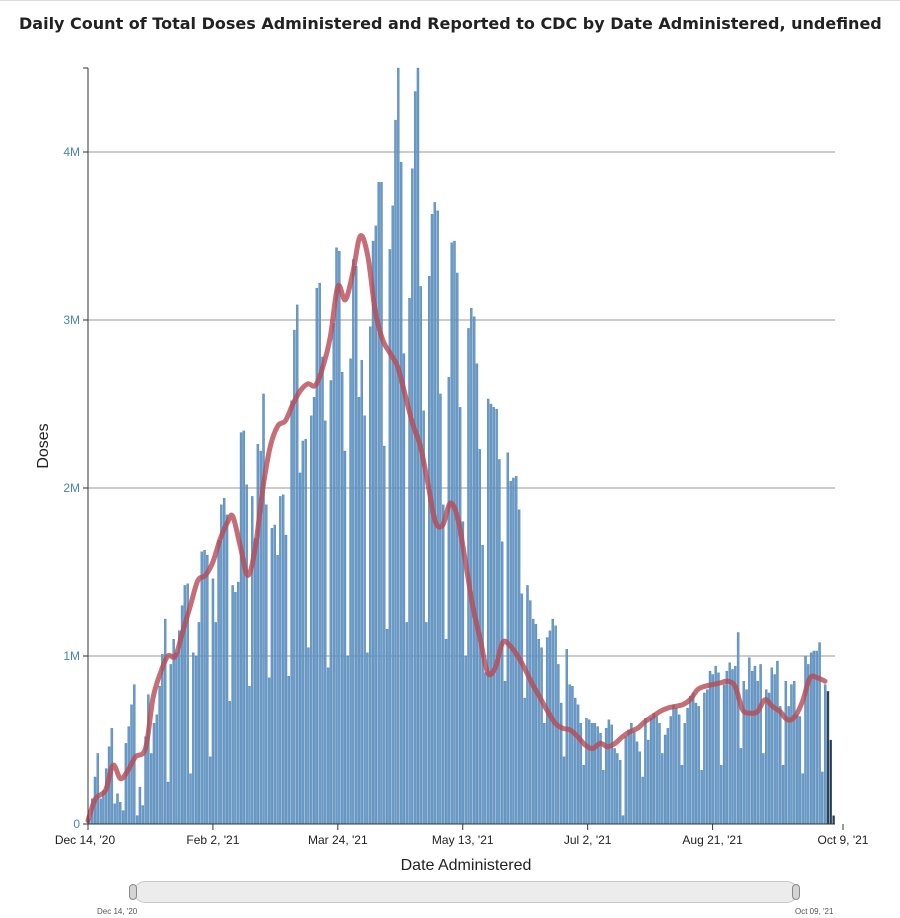  What do you see at coordinates (814, 911) in the screenshot?
I see `range-end-label: Oct 09, '21` at bounding box center [814, 911].